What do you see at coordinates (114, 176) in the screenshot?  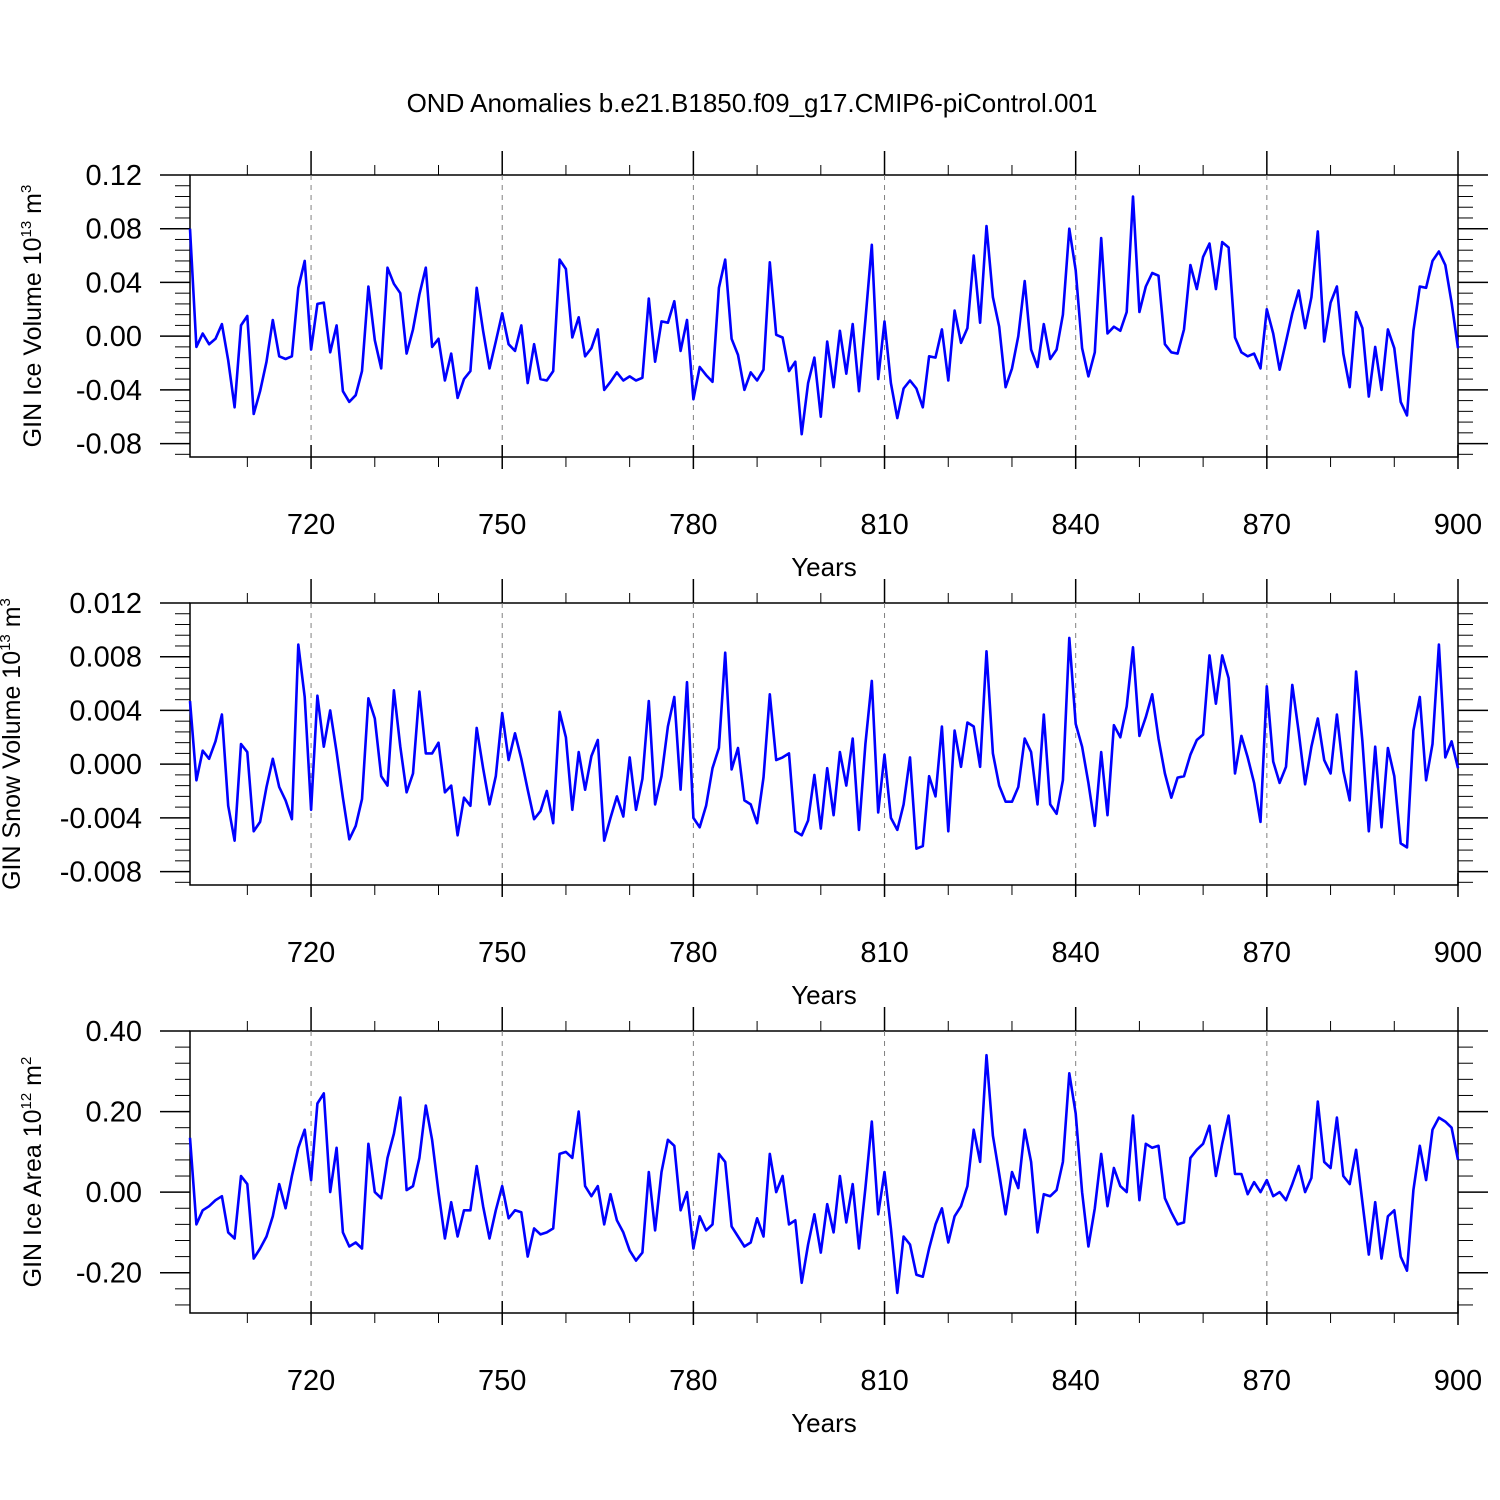 I see `y-tick-label: 0.12` at bounding box center [114, 176].